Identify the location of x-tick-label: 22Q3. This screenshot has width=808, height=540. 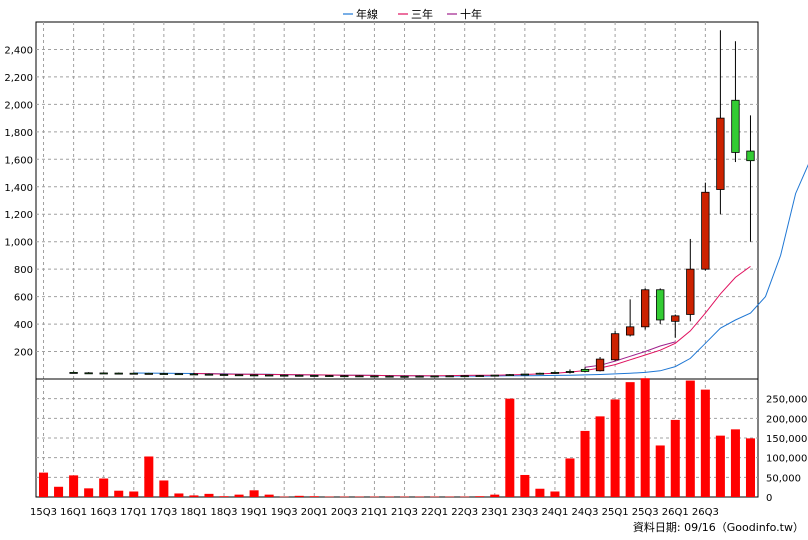
(464, 512).